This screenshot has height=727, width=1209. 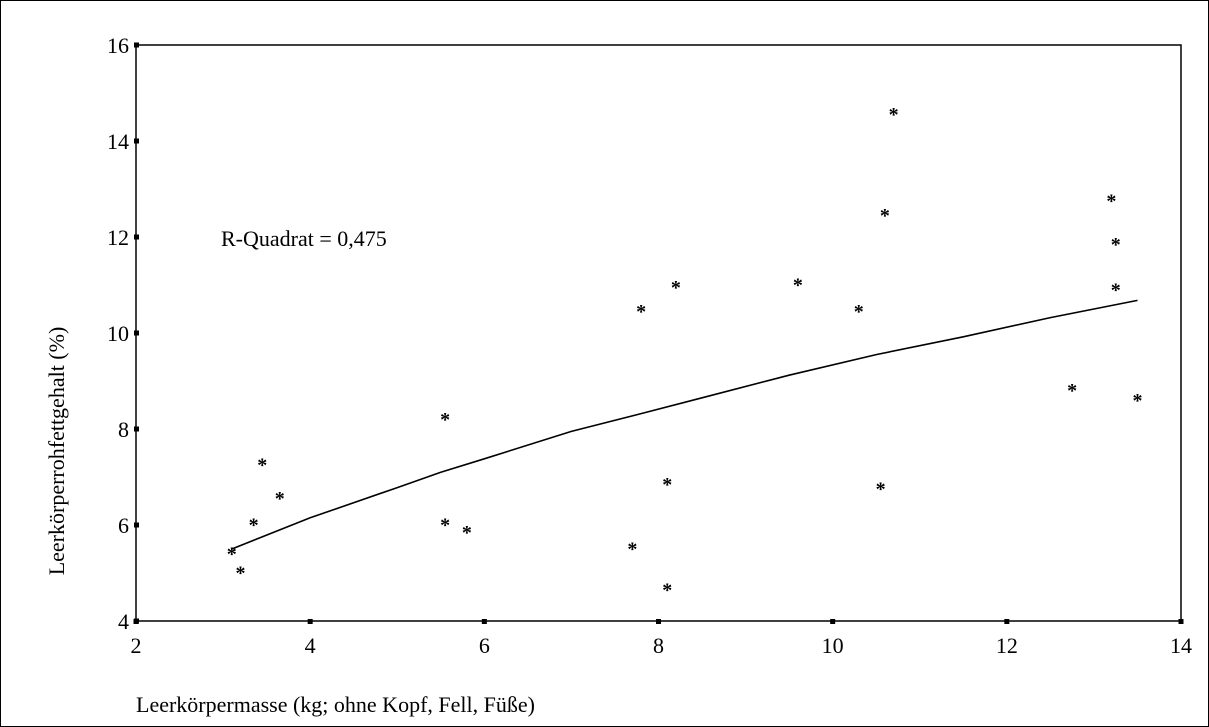 I want to click on y-tick-label: 4, so click(x=123, y=621).